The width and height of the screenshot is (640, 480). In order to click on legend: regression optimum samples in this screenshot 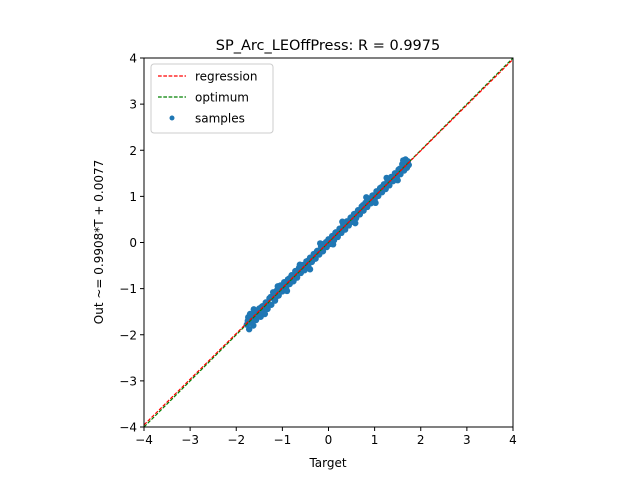, I will do `click(212, 98)`.